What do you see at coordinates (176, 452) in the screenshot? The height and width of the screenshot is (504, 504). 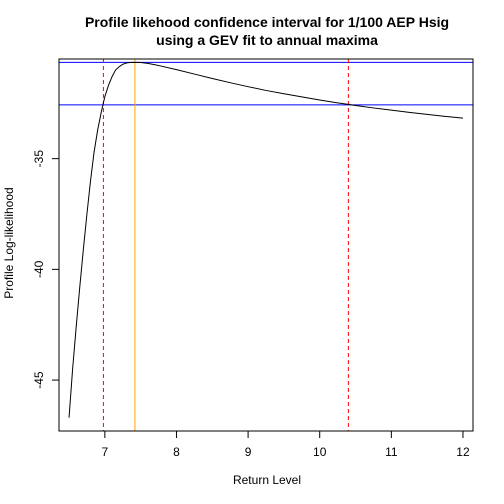 I see `x-tick-label: 8` at bounding box center [176, 452].